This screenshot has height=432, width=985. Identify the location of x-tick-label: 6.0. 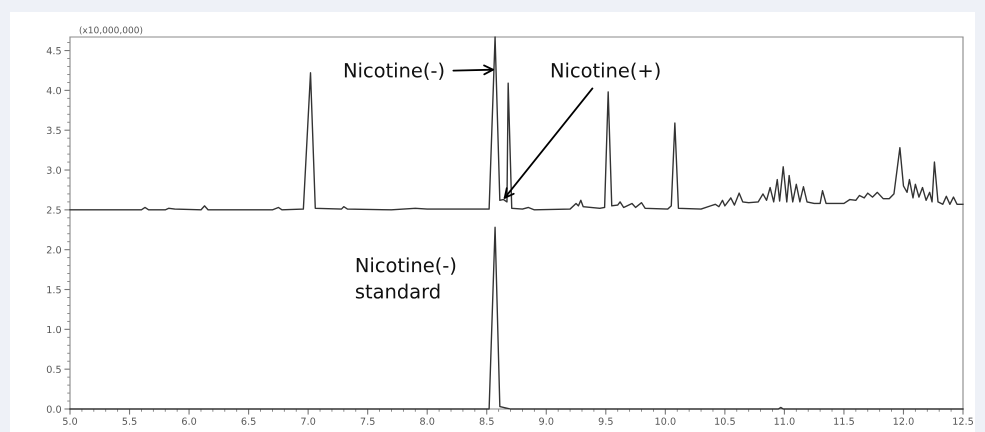
(189, 421).